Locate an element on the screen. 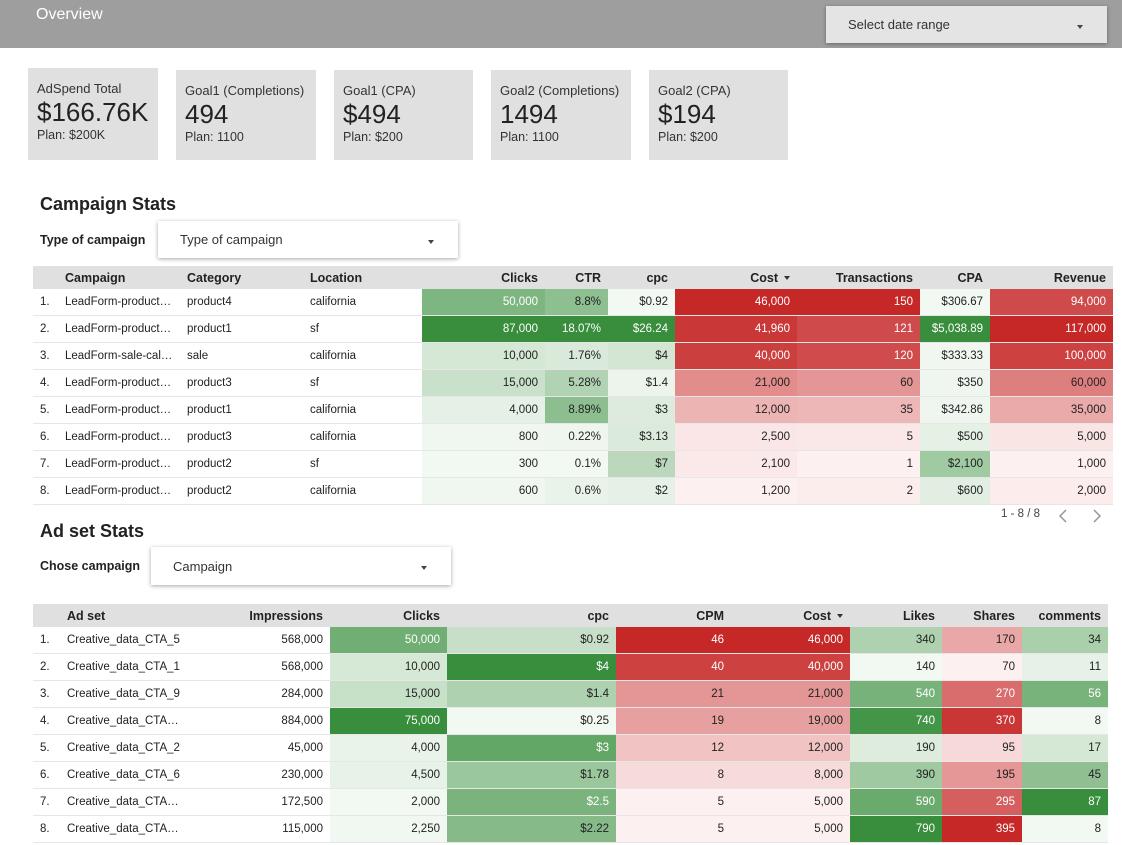  table-cell: 590 is located at coordinates (896, 802).